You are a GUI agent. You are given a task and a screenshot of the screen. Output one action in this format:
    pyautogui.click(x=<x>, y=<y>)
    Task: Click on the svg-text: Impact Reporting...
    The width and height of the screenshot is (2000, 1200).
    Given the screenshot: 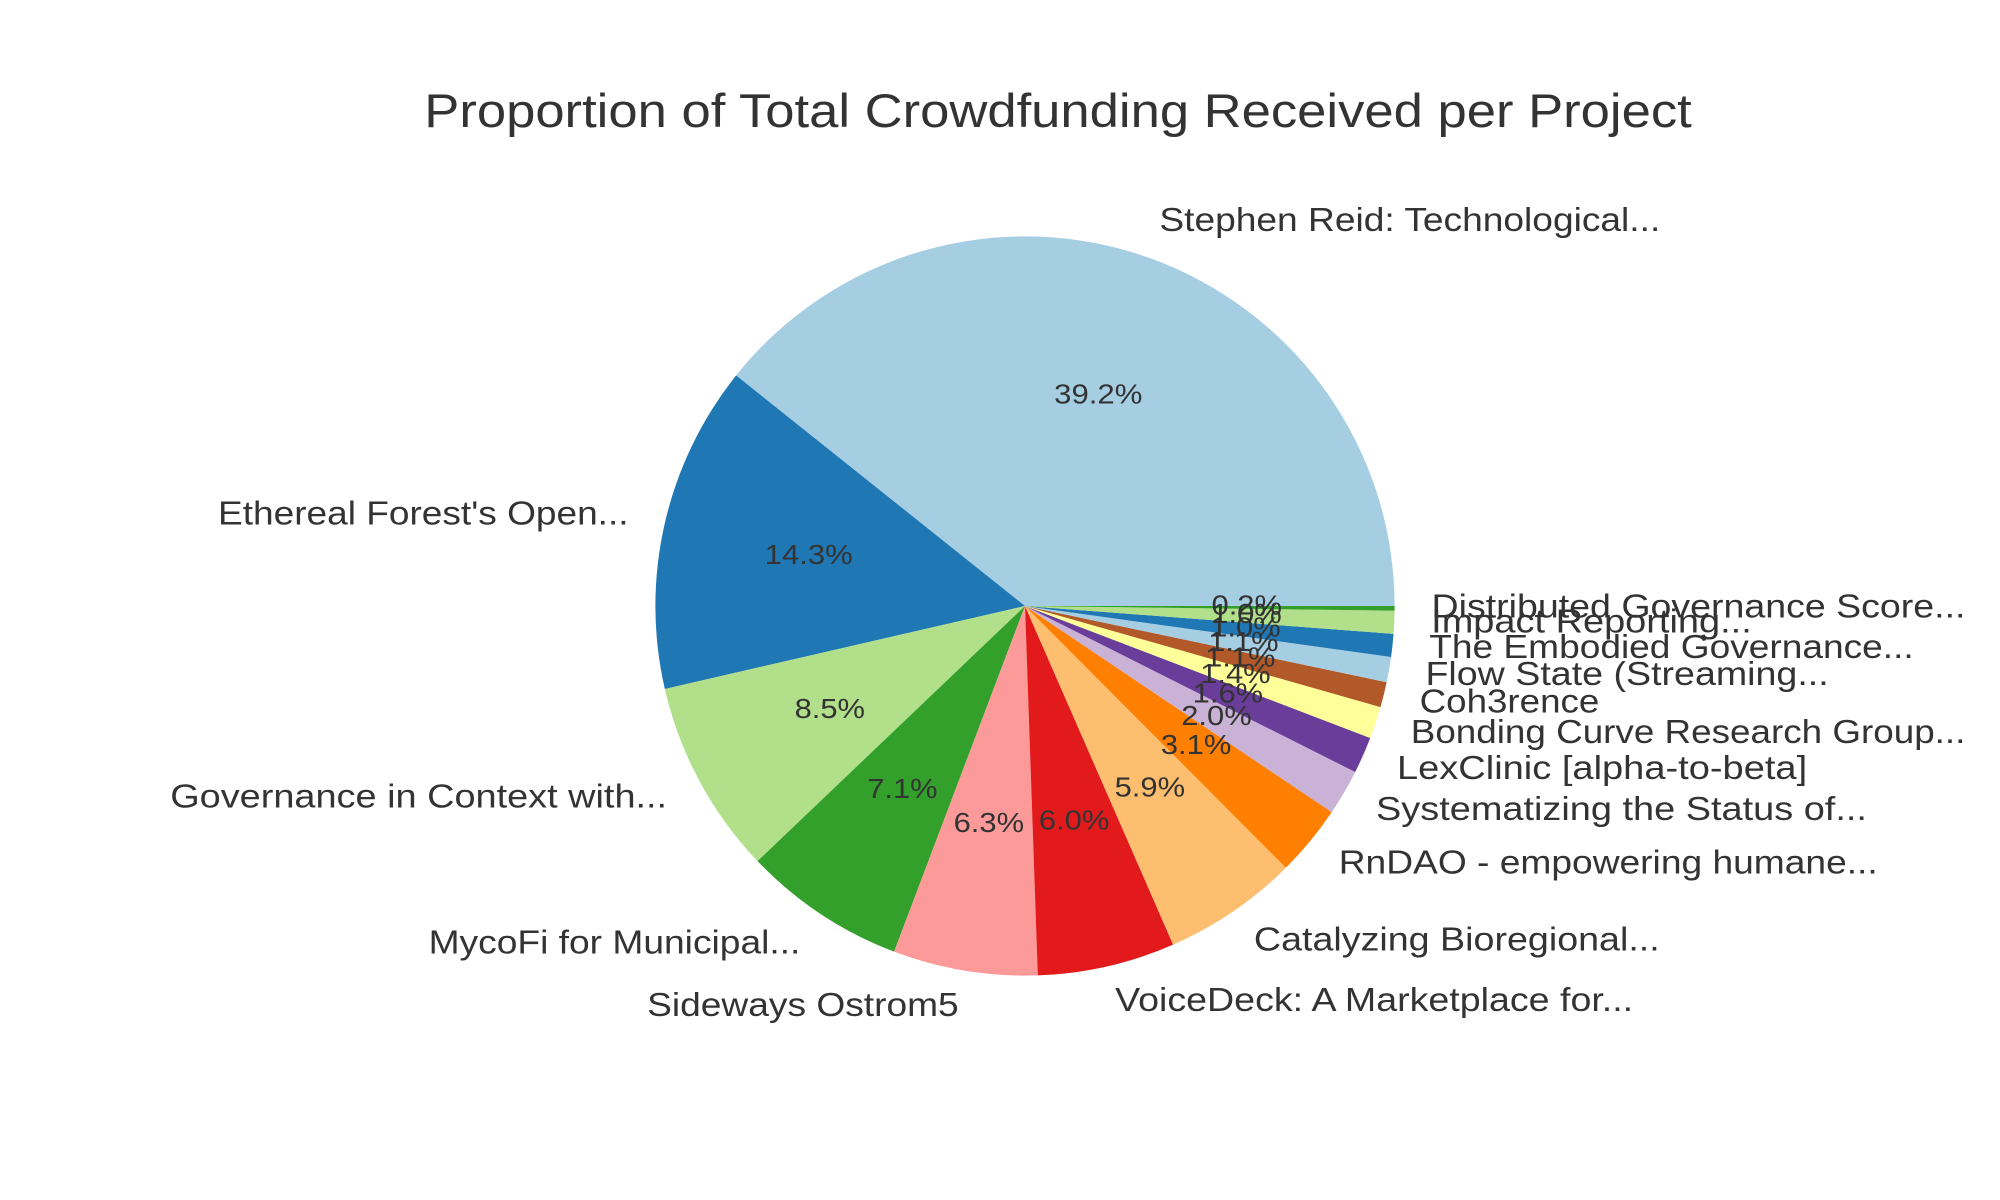 What is the action you would take?
    pyautogui.click(x=1591, y=622)
    